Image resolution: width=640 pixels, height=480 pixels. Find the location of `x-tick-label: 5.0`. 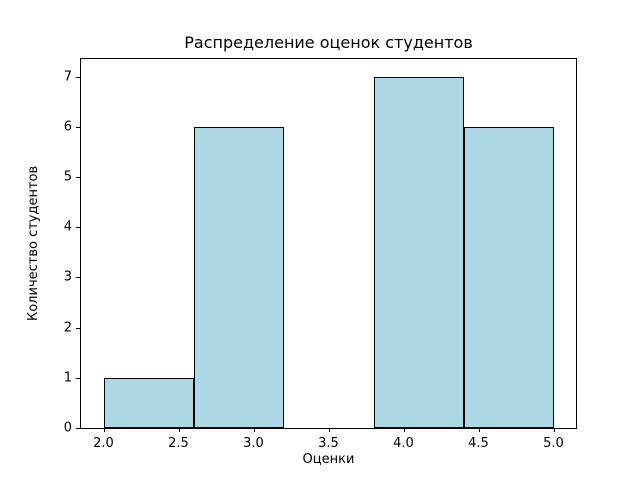

x-tick-label: 5.0 is located at coordinates (553, 443).